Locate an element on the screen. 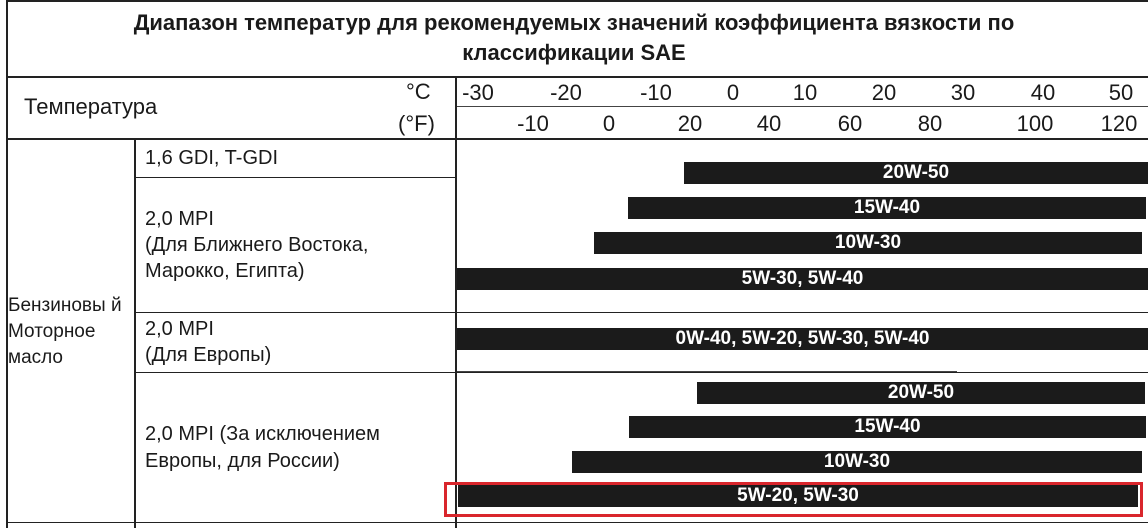 The height and width of the screenshot is (528, 1148). celsius-tick: -10 is located at coordinates (656, 92).